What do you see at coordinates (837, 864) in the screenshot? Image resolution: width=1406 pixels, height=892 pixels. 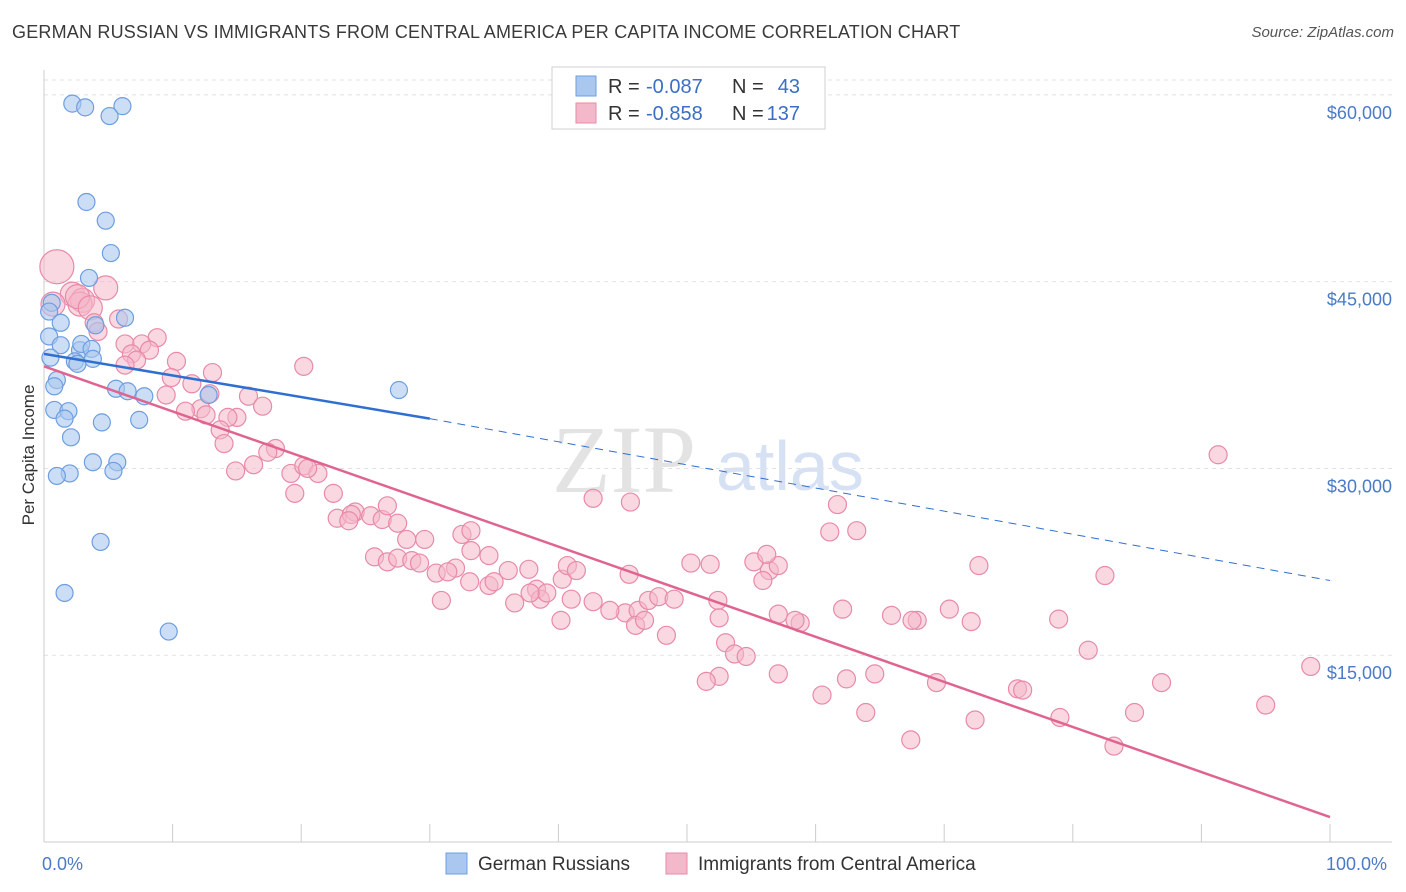 I see `bottom-legend-label-pink: Immigrants from Central America` at bounding box center [837, 864].